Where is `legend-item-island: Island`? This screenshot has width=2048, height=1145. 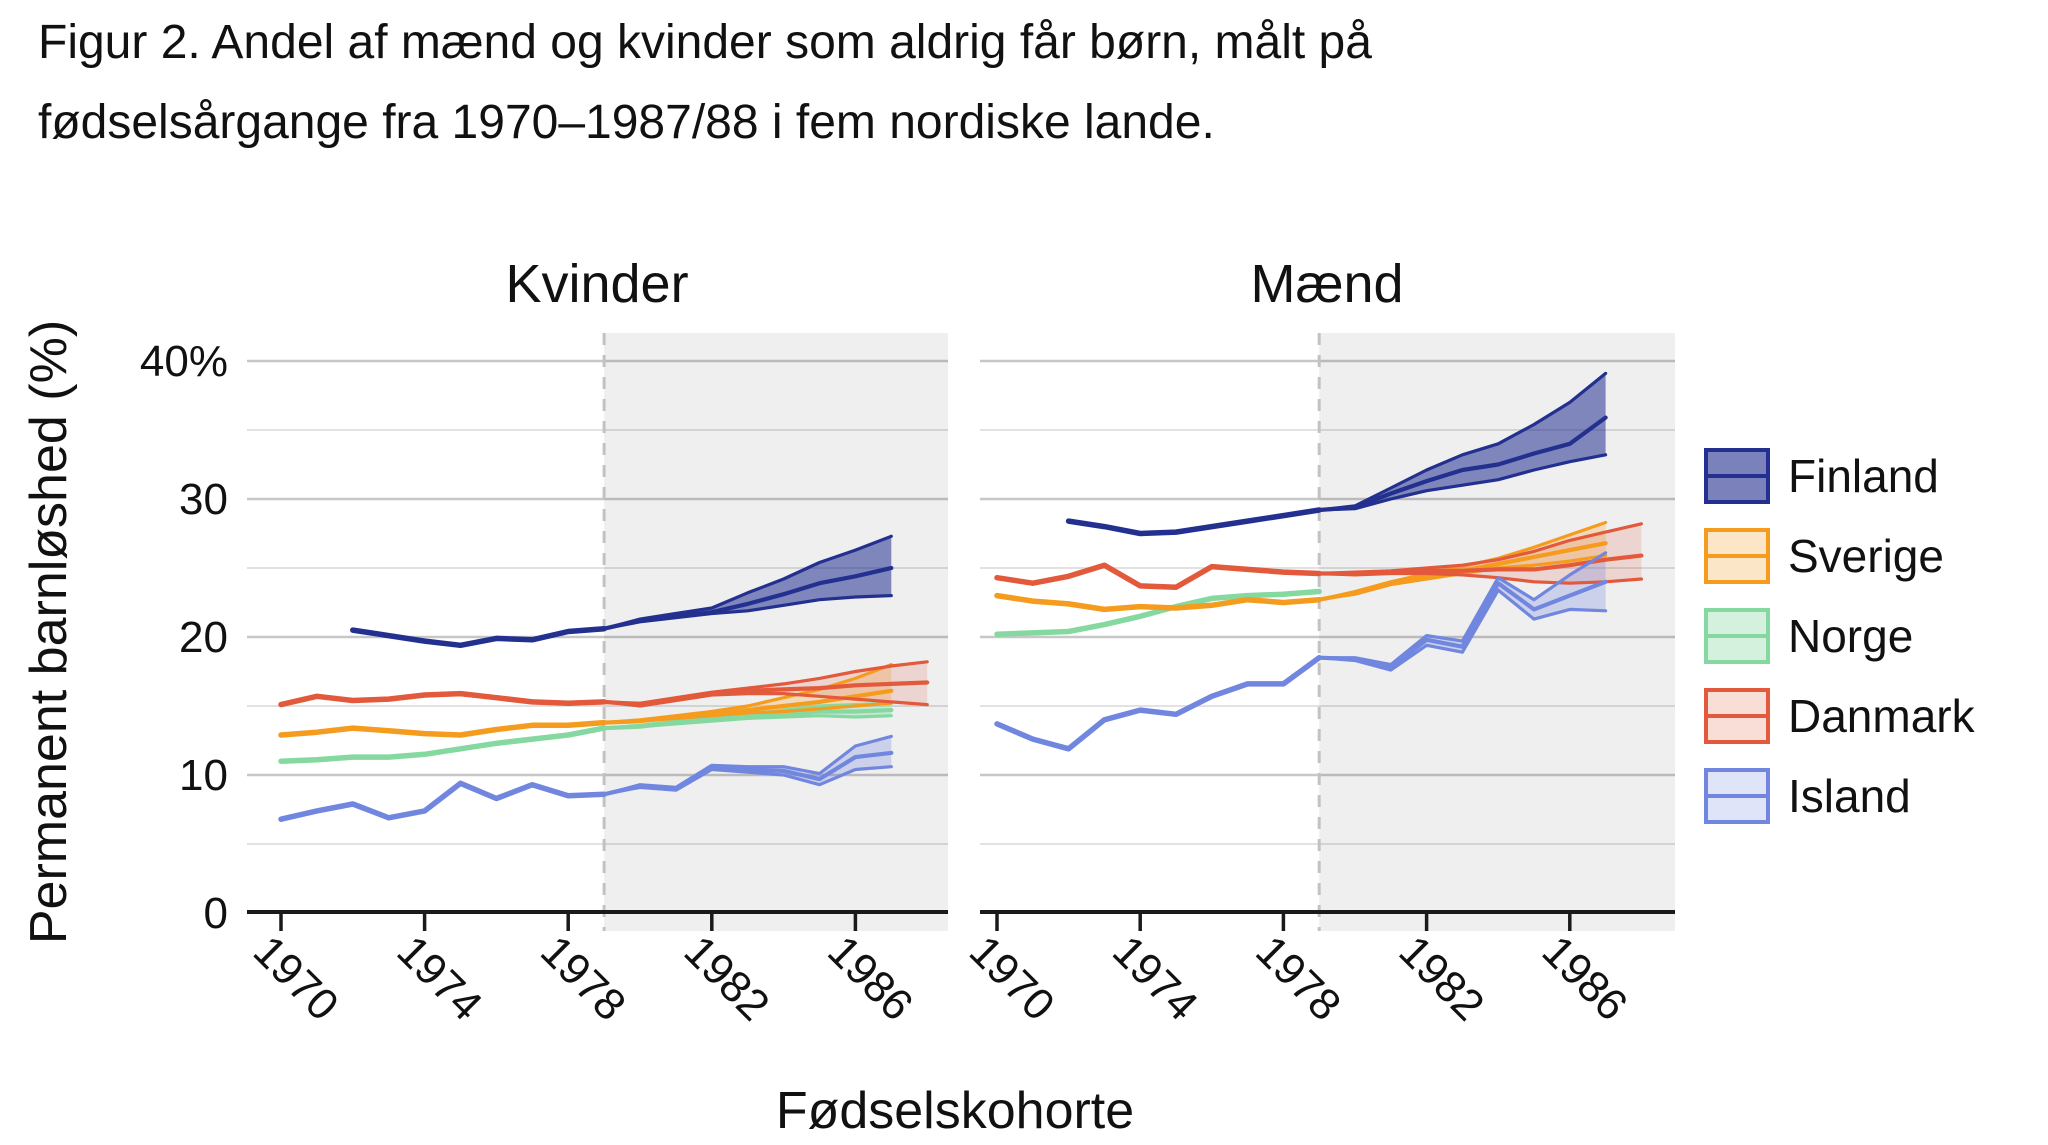 legend-item-island: Island is located at coordinates (1807, 796).